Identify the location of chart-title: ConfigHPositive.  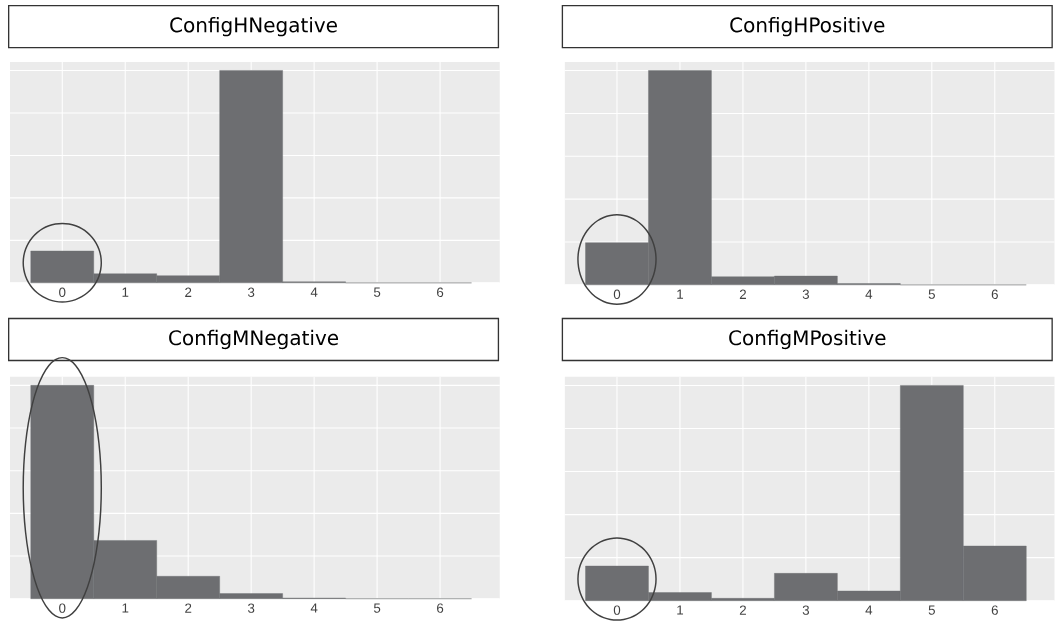
(807, 27).